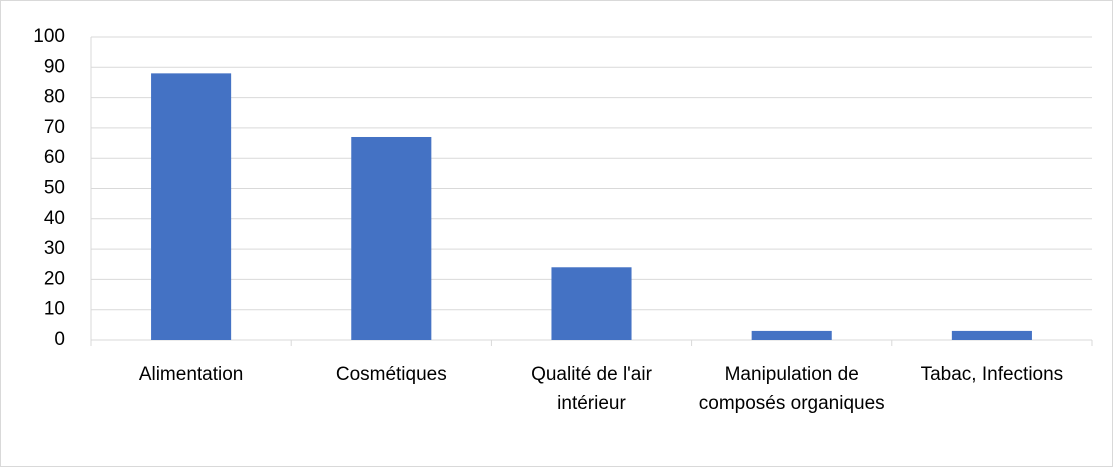 The image size is (1113, 467). I want to click on y-tick-label: 10, so click(54, 309).